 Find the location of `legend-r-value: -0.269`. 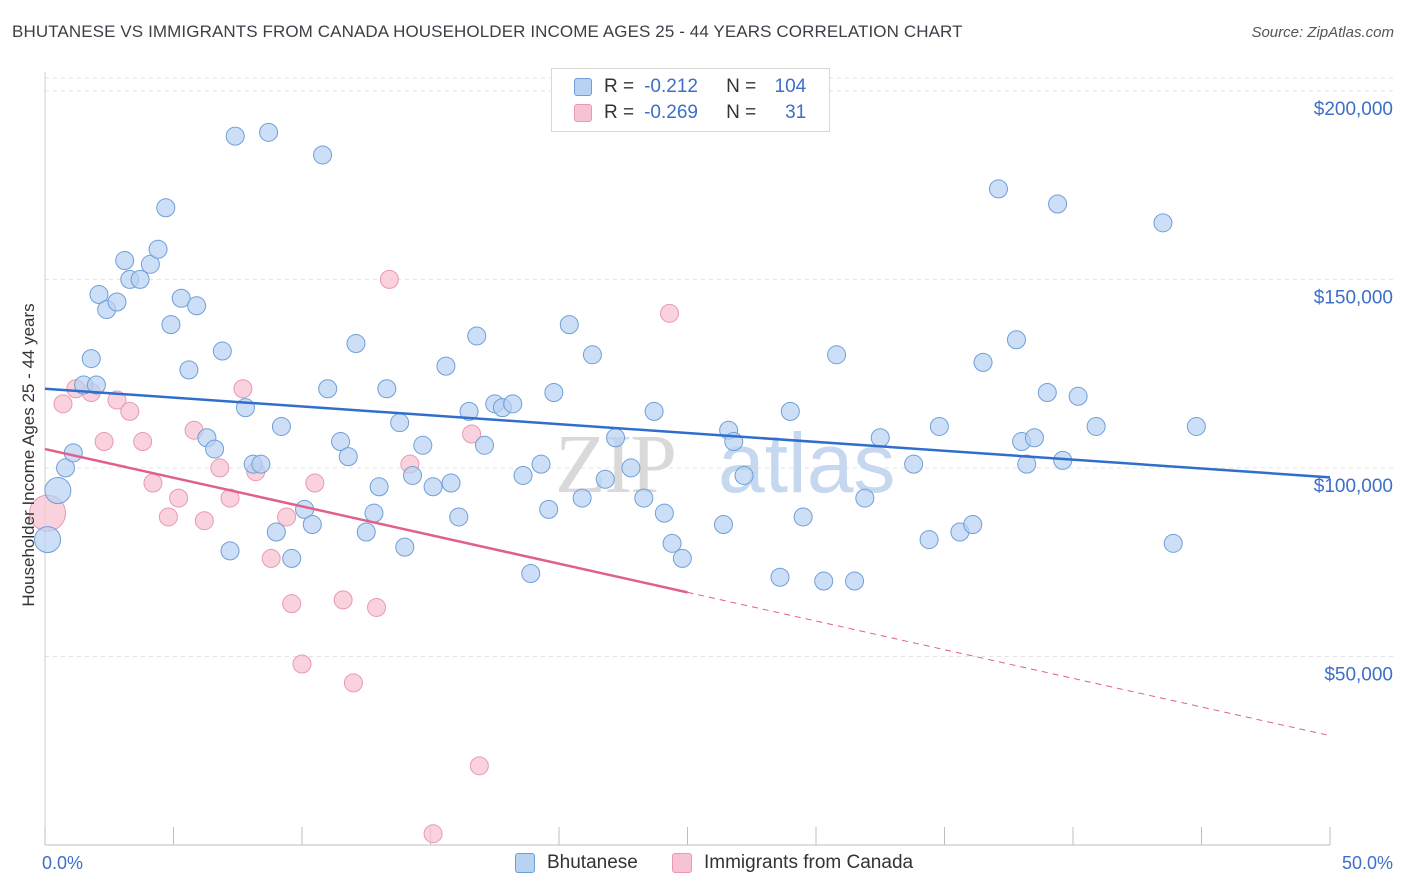

legend-r-value: -0.269 is located at coordinates (671, 112).